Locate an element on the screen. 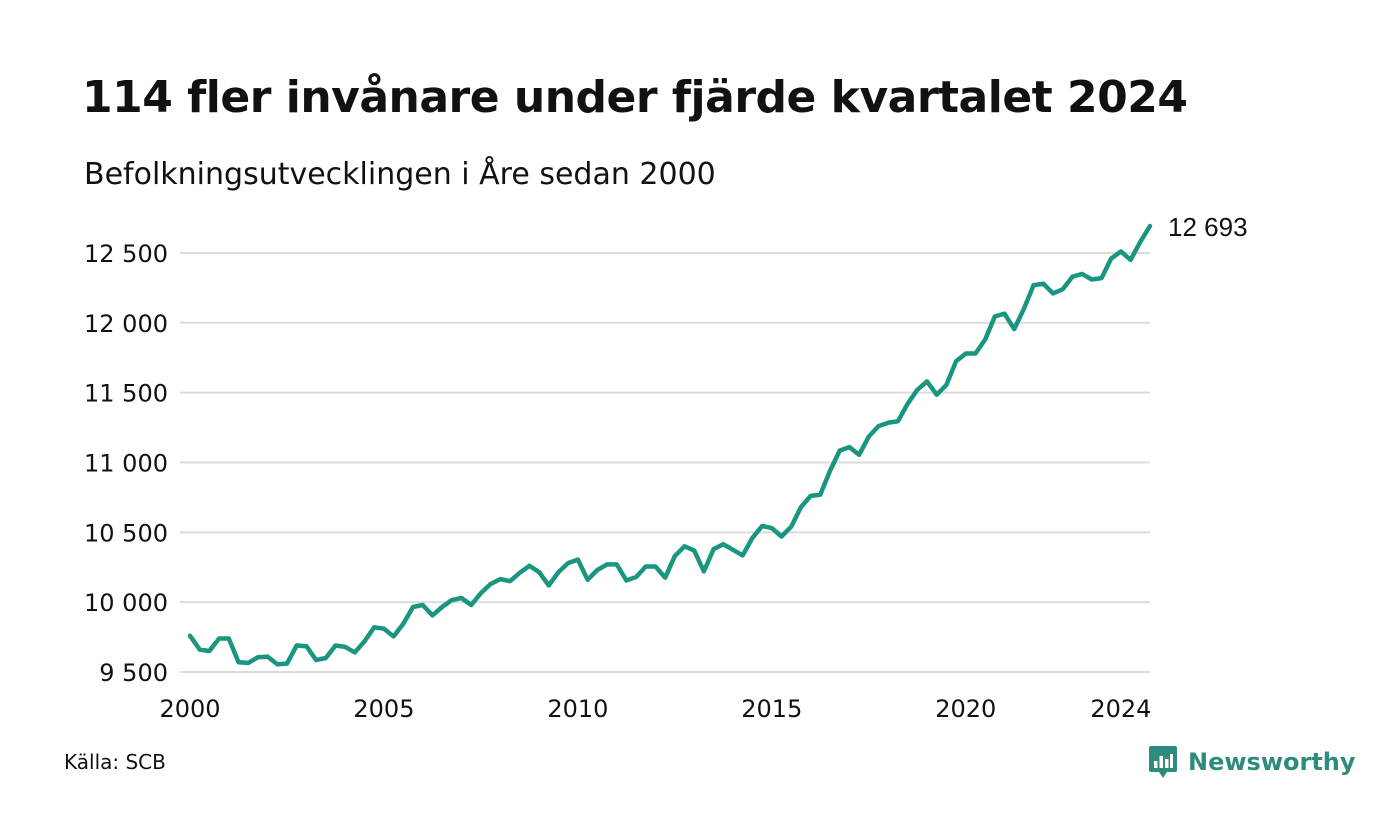  x-tick-label: 2020 is located at coordinates (965, 709).